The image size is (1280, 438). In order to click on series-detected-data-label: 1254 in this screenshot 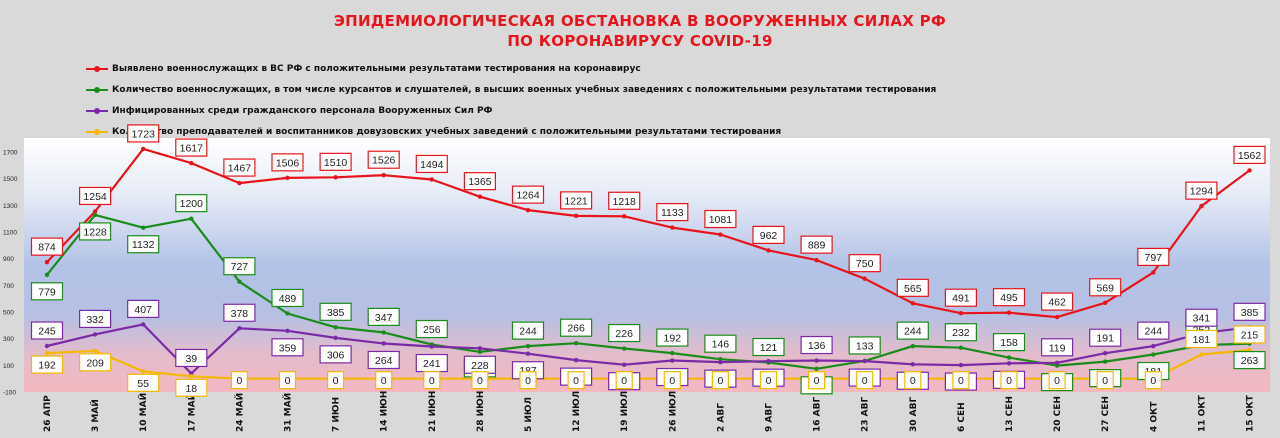, I will do `click(95, 196)`.